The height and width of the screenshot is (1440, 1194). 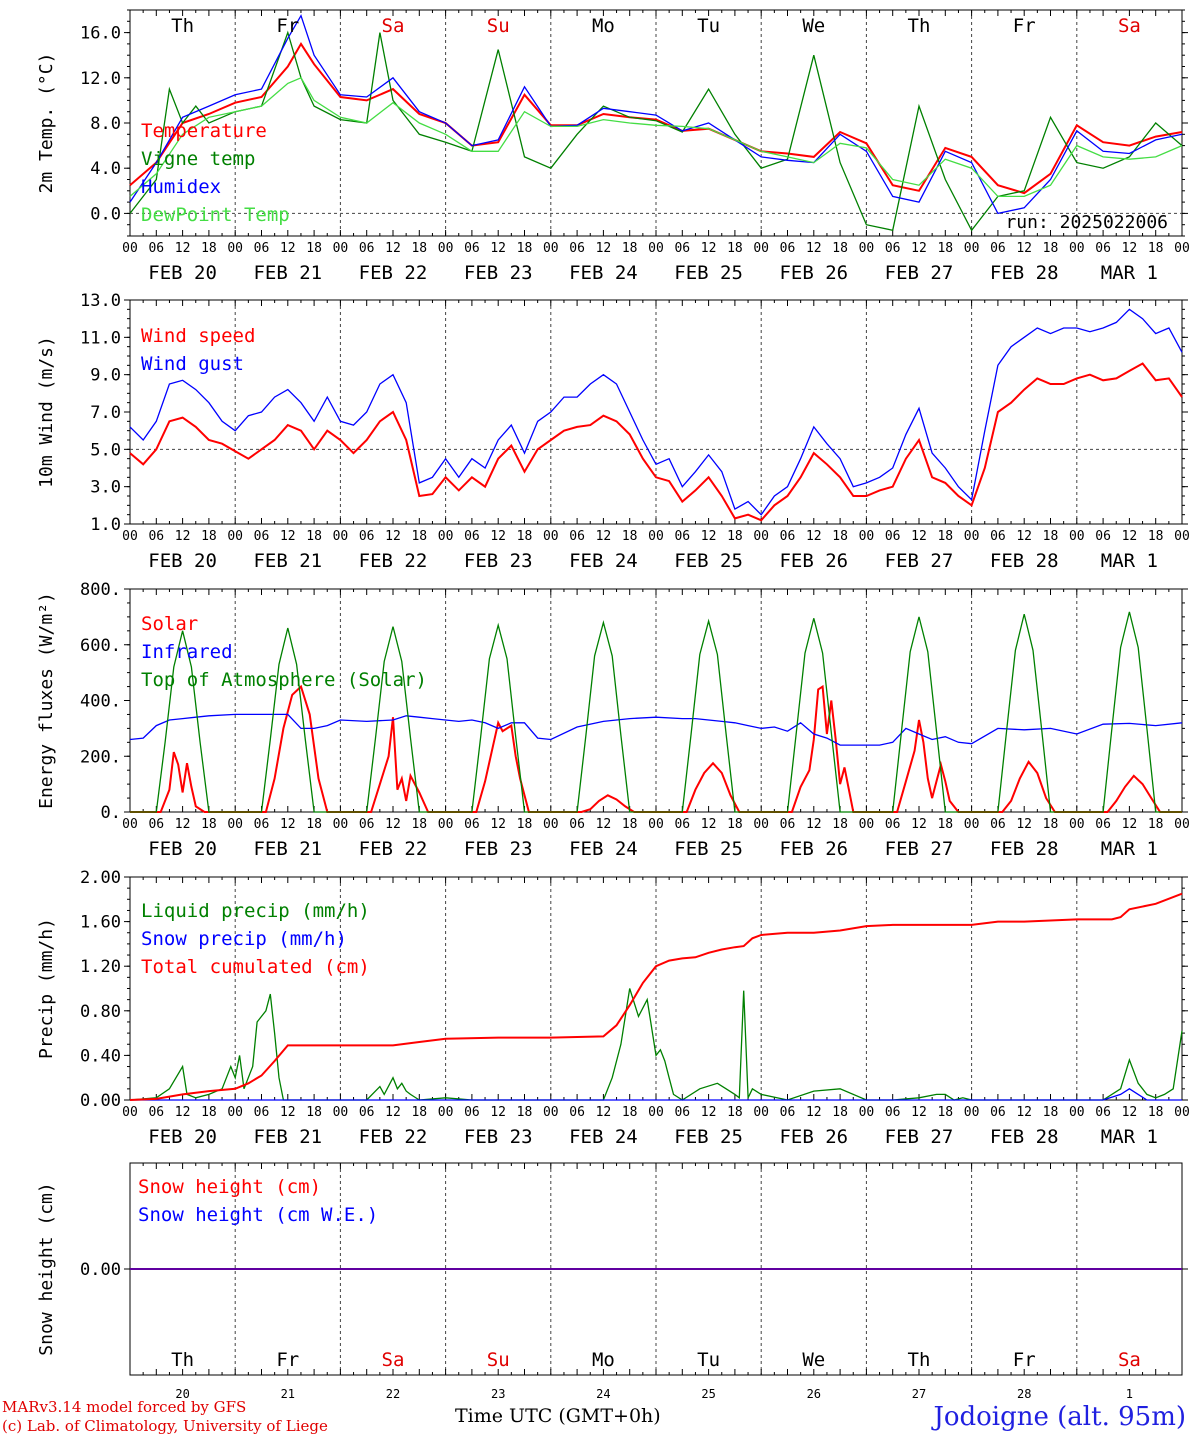 What do you see at coordinates (182, 26) in the screenshot?
I see `weekday-label: Th` at bounding box center [182, 26].